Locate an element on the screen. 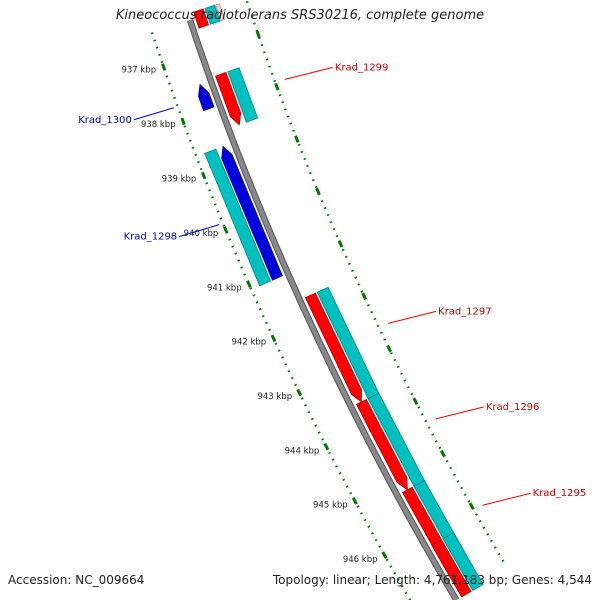 This screenshot has height=600, width=600. krad-1297-label: Krad_1297 is located at coordinates (465, 311).